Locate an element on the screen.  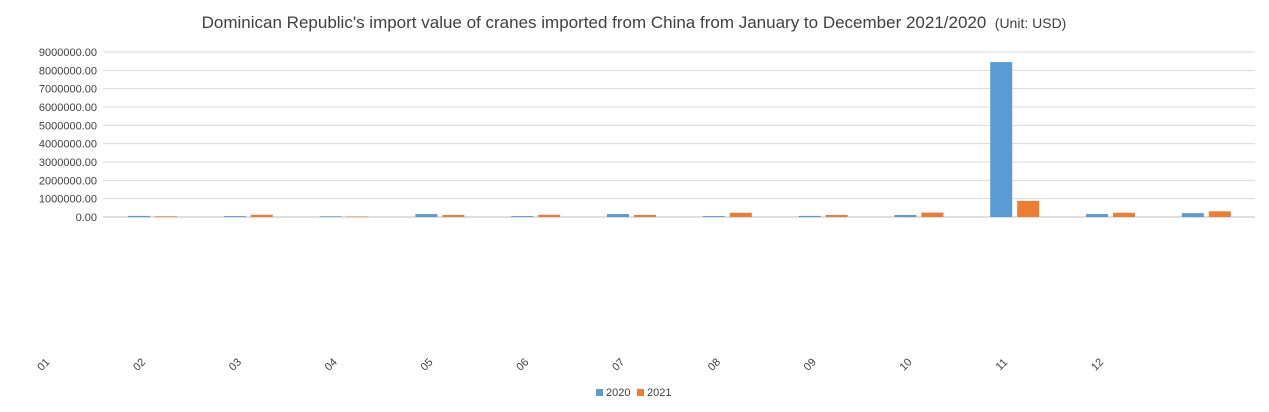
x-tick-label: 11 is located at coordinates (1002, 365).